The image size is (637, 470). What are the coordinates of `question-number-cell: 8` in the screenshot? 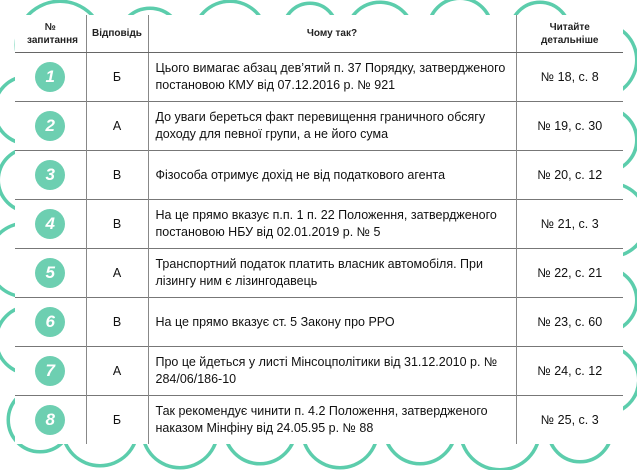 It's located at (50, 419).